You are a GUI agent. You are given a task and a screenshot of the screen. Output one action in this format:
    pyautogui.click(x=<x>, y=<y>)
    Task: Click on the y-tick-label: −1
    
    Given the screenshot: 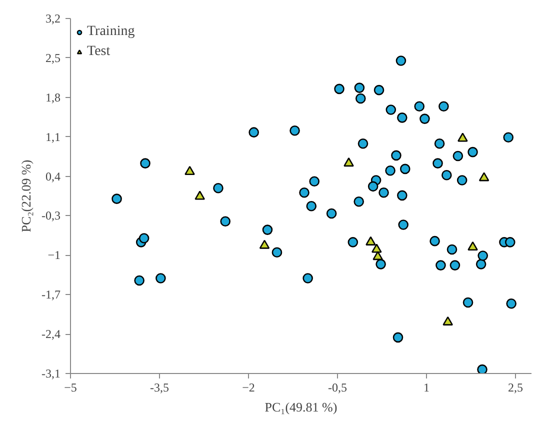 What is the action you would take?
    pyautogui.click(x=54, y=255)
    